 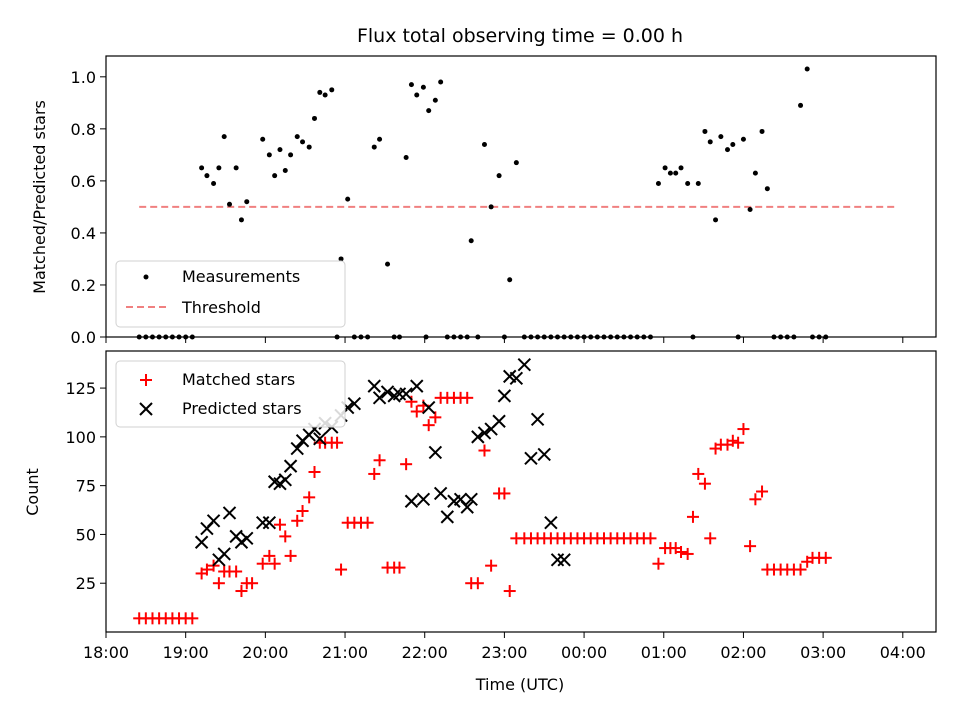 I want to click on x-tick-label: 01:00, so click(x=664, y=652).